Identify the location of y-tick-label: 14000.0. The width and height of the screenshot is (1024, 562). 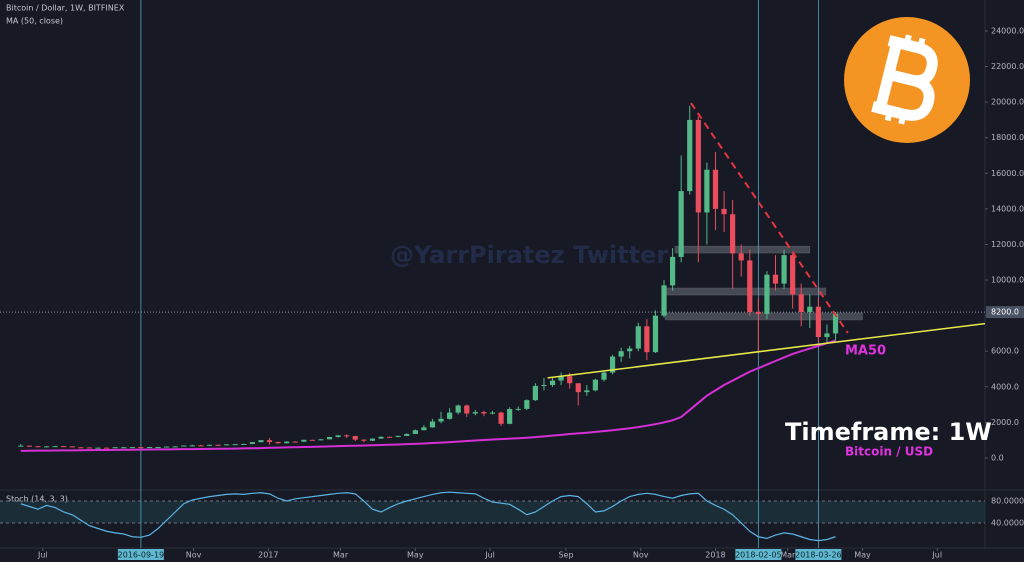
(1007, 208).